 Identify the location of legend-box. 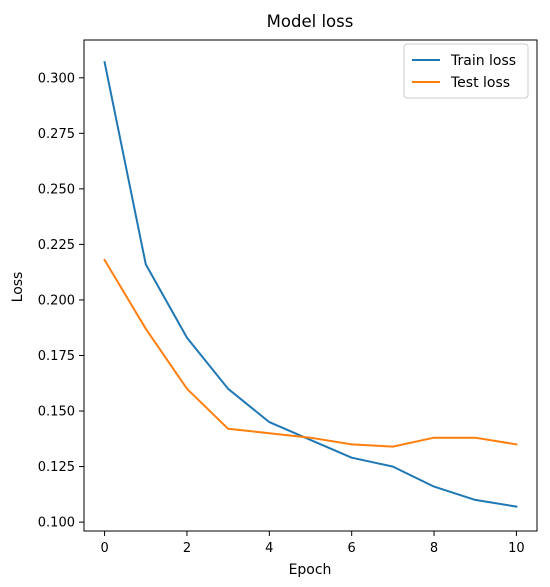
(466, 71).